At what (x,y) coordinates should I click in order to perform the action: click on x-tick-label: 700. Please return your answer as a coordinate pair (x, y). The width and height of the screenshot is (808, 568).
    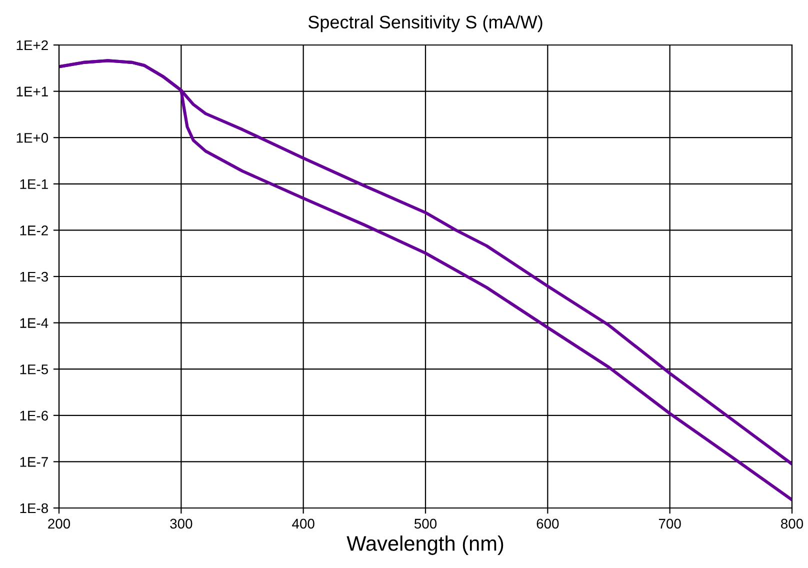
    Looking at the image, I should click on (669, 523).